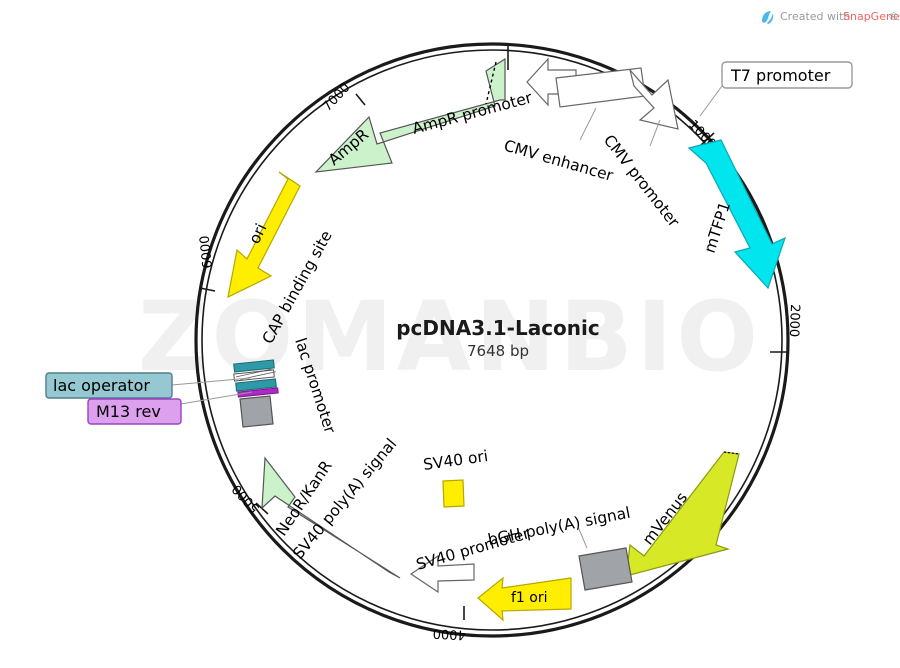  I want to click on feature-sv40-promoter: SV40 promoter, so click(470, 559).